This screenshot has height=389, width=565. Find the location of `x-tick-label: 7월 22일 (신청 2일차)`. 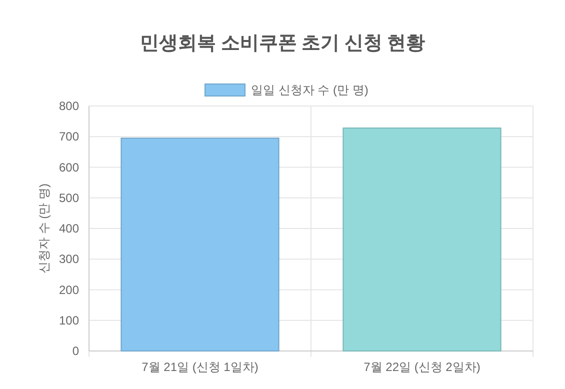

x-tick-label: 7월 22일 (신청 2일차) is located at coordinates (422, 367).